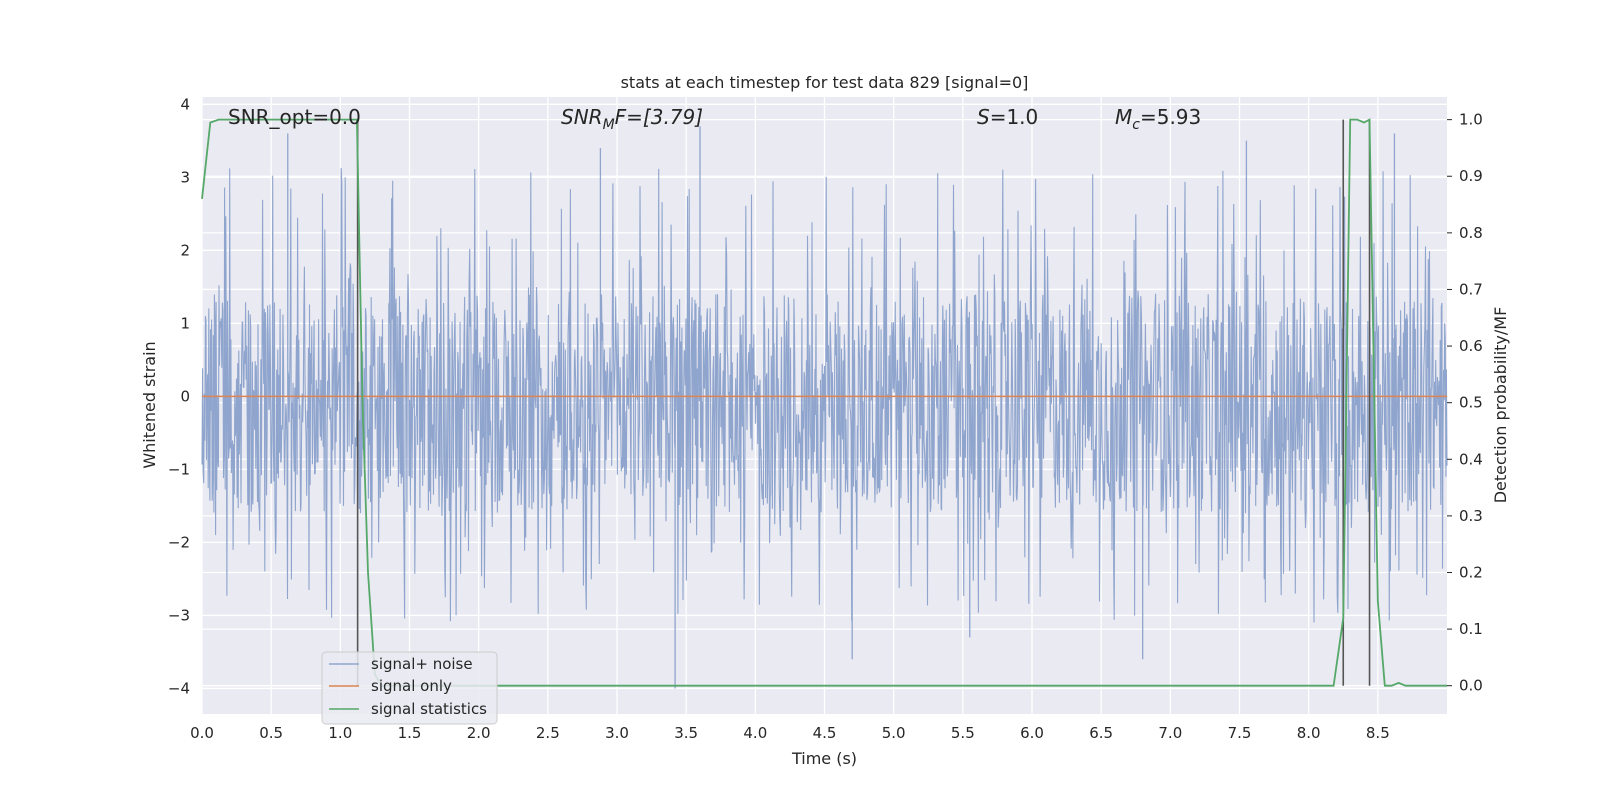 The width and height of the screenshot is (1600, 800). Describe the element at coordinates (1101, 733) in the screenshot. I see `x-tick-label: 6.5` at that location.